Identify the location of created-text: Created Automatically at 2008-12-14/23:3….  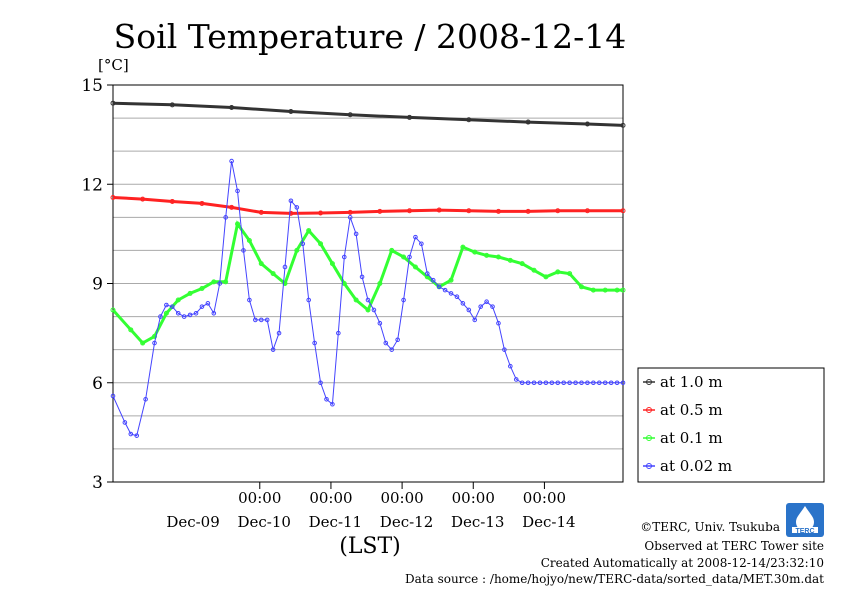
(682, 563).